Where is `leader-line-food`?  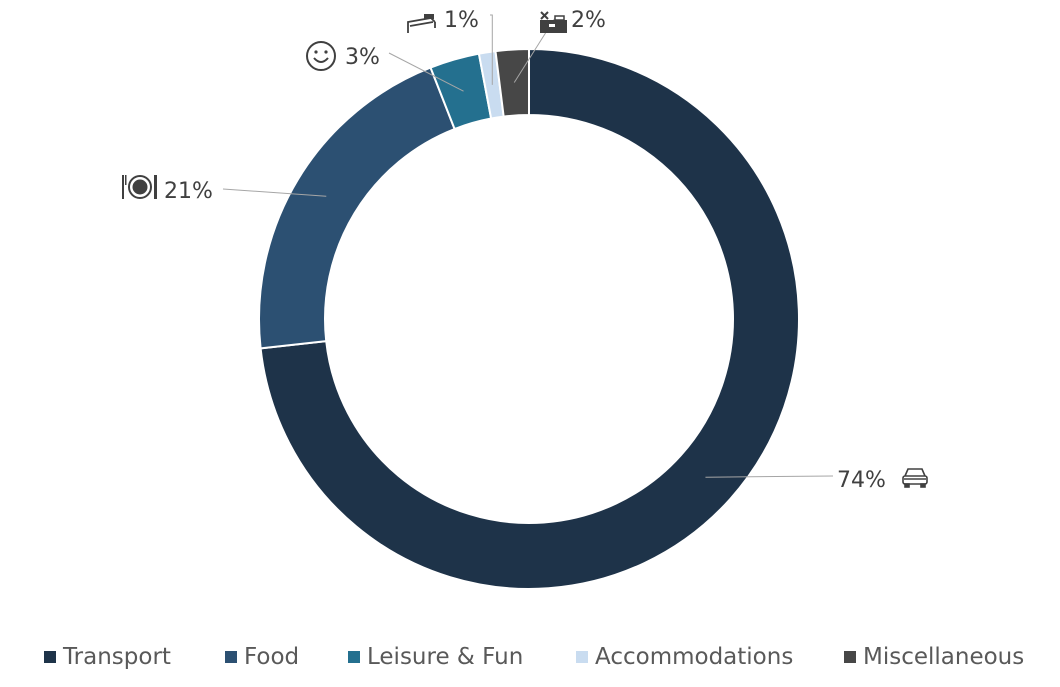
leader-line-food is located at coordinates (274, 192).